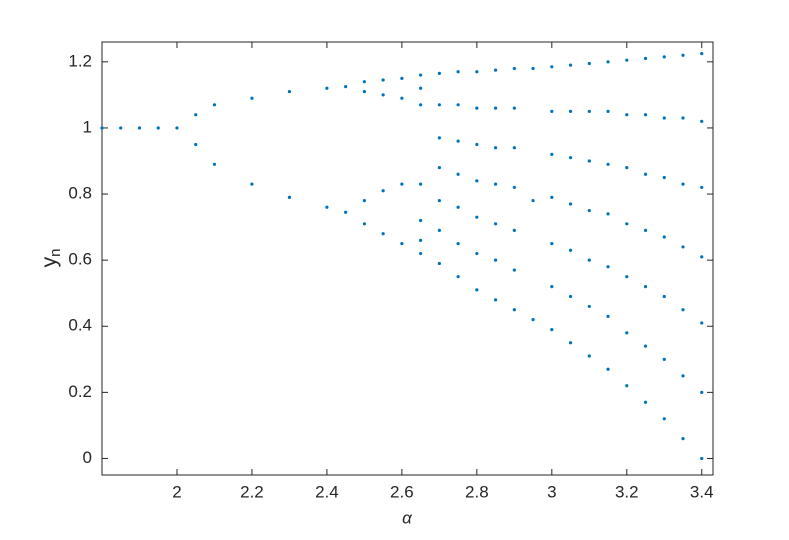 This screenshot has height=540, width=789. Describe the element at coordinates (80, 391) in the screenshot. I see `y-tick-label: 0.2` at that location.